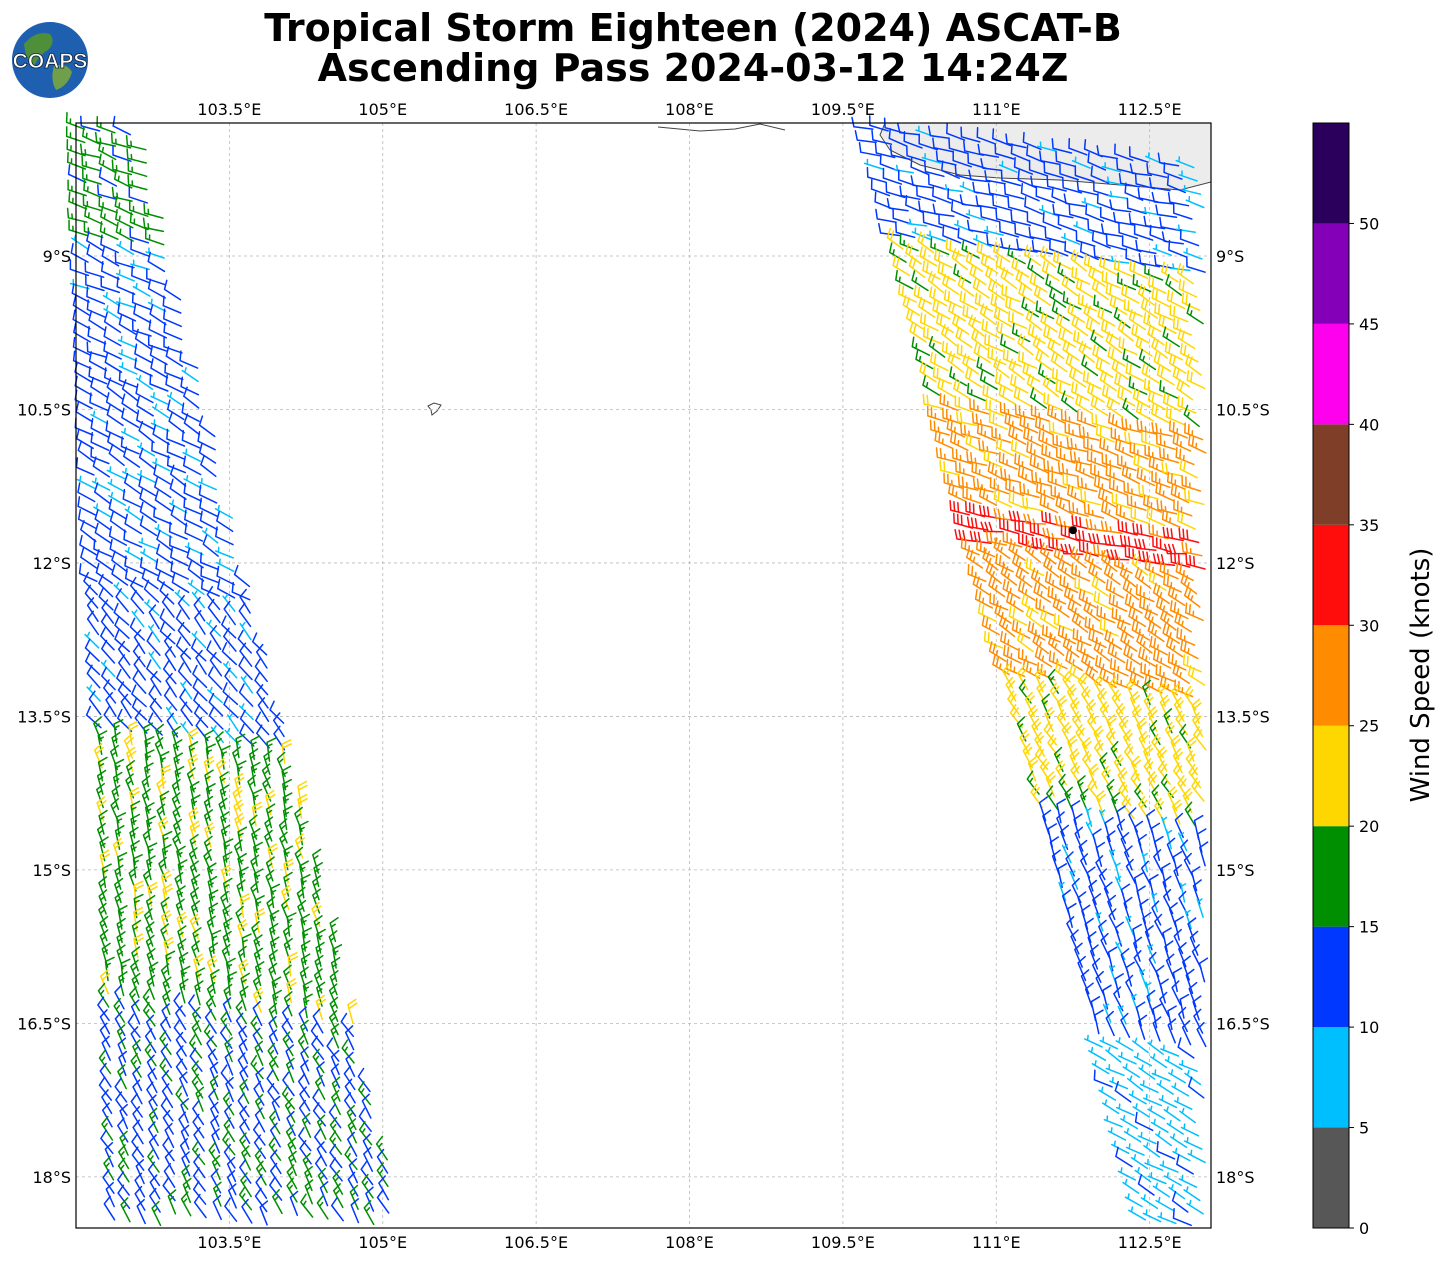 The height and width of the screenshot is (1264, 1449). I want to click on colorbar-tick-label: 10, so click(1369, 1027).